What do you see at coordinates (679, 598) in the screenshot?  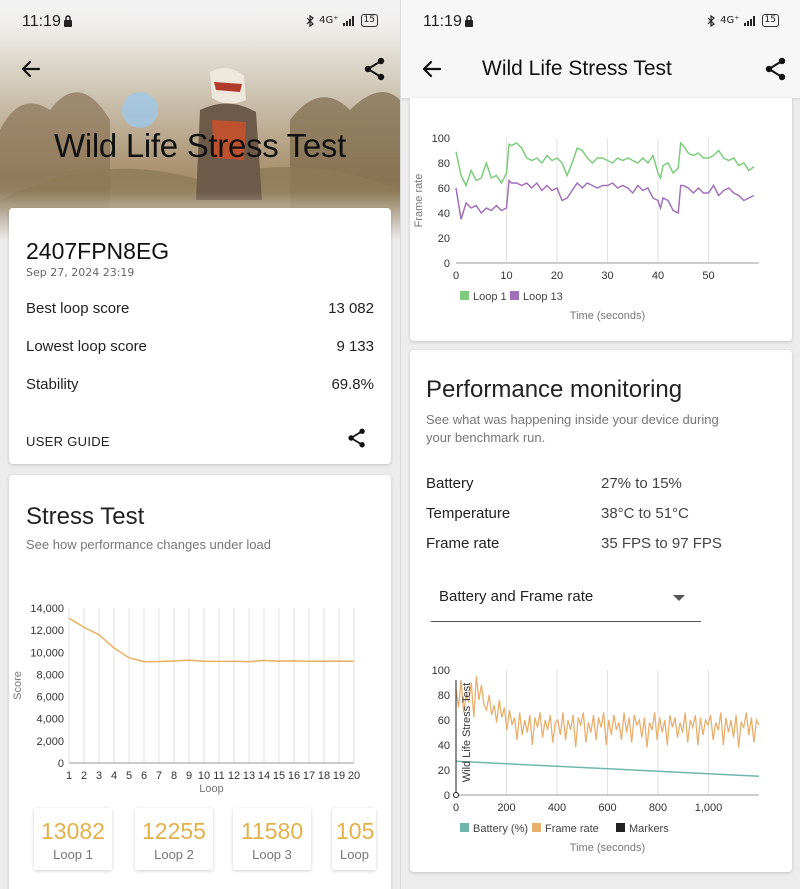 I see `dropdown-arrow-icon` at bounding box center [679, 598].